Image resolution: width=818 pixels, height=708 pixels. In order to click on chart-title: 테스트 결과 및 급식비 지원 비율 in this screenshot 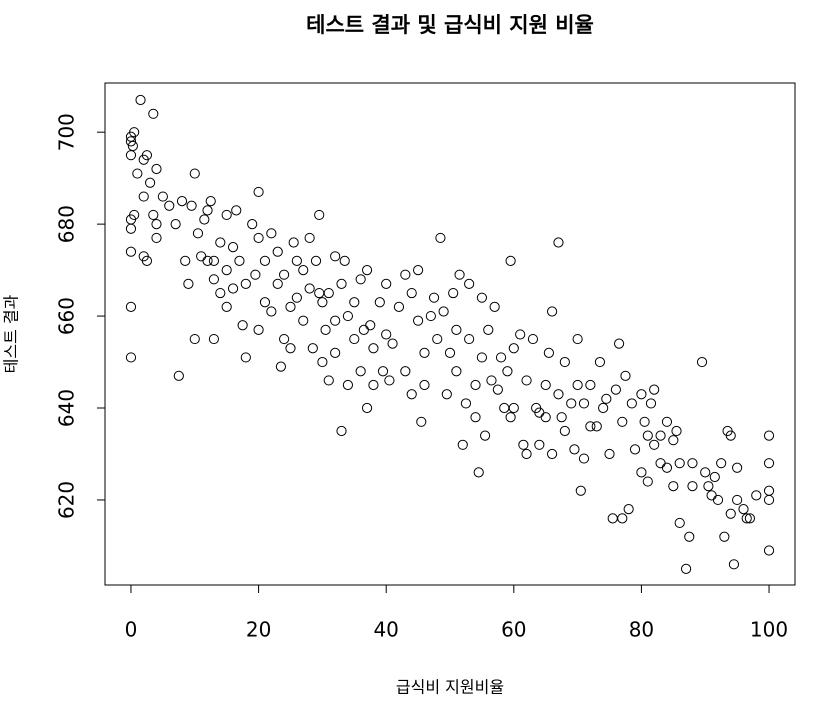, I will do `click(450, 25)`.